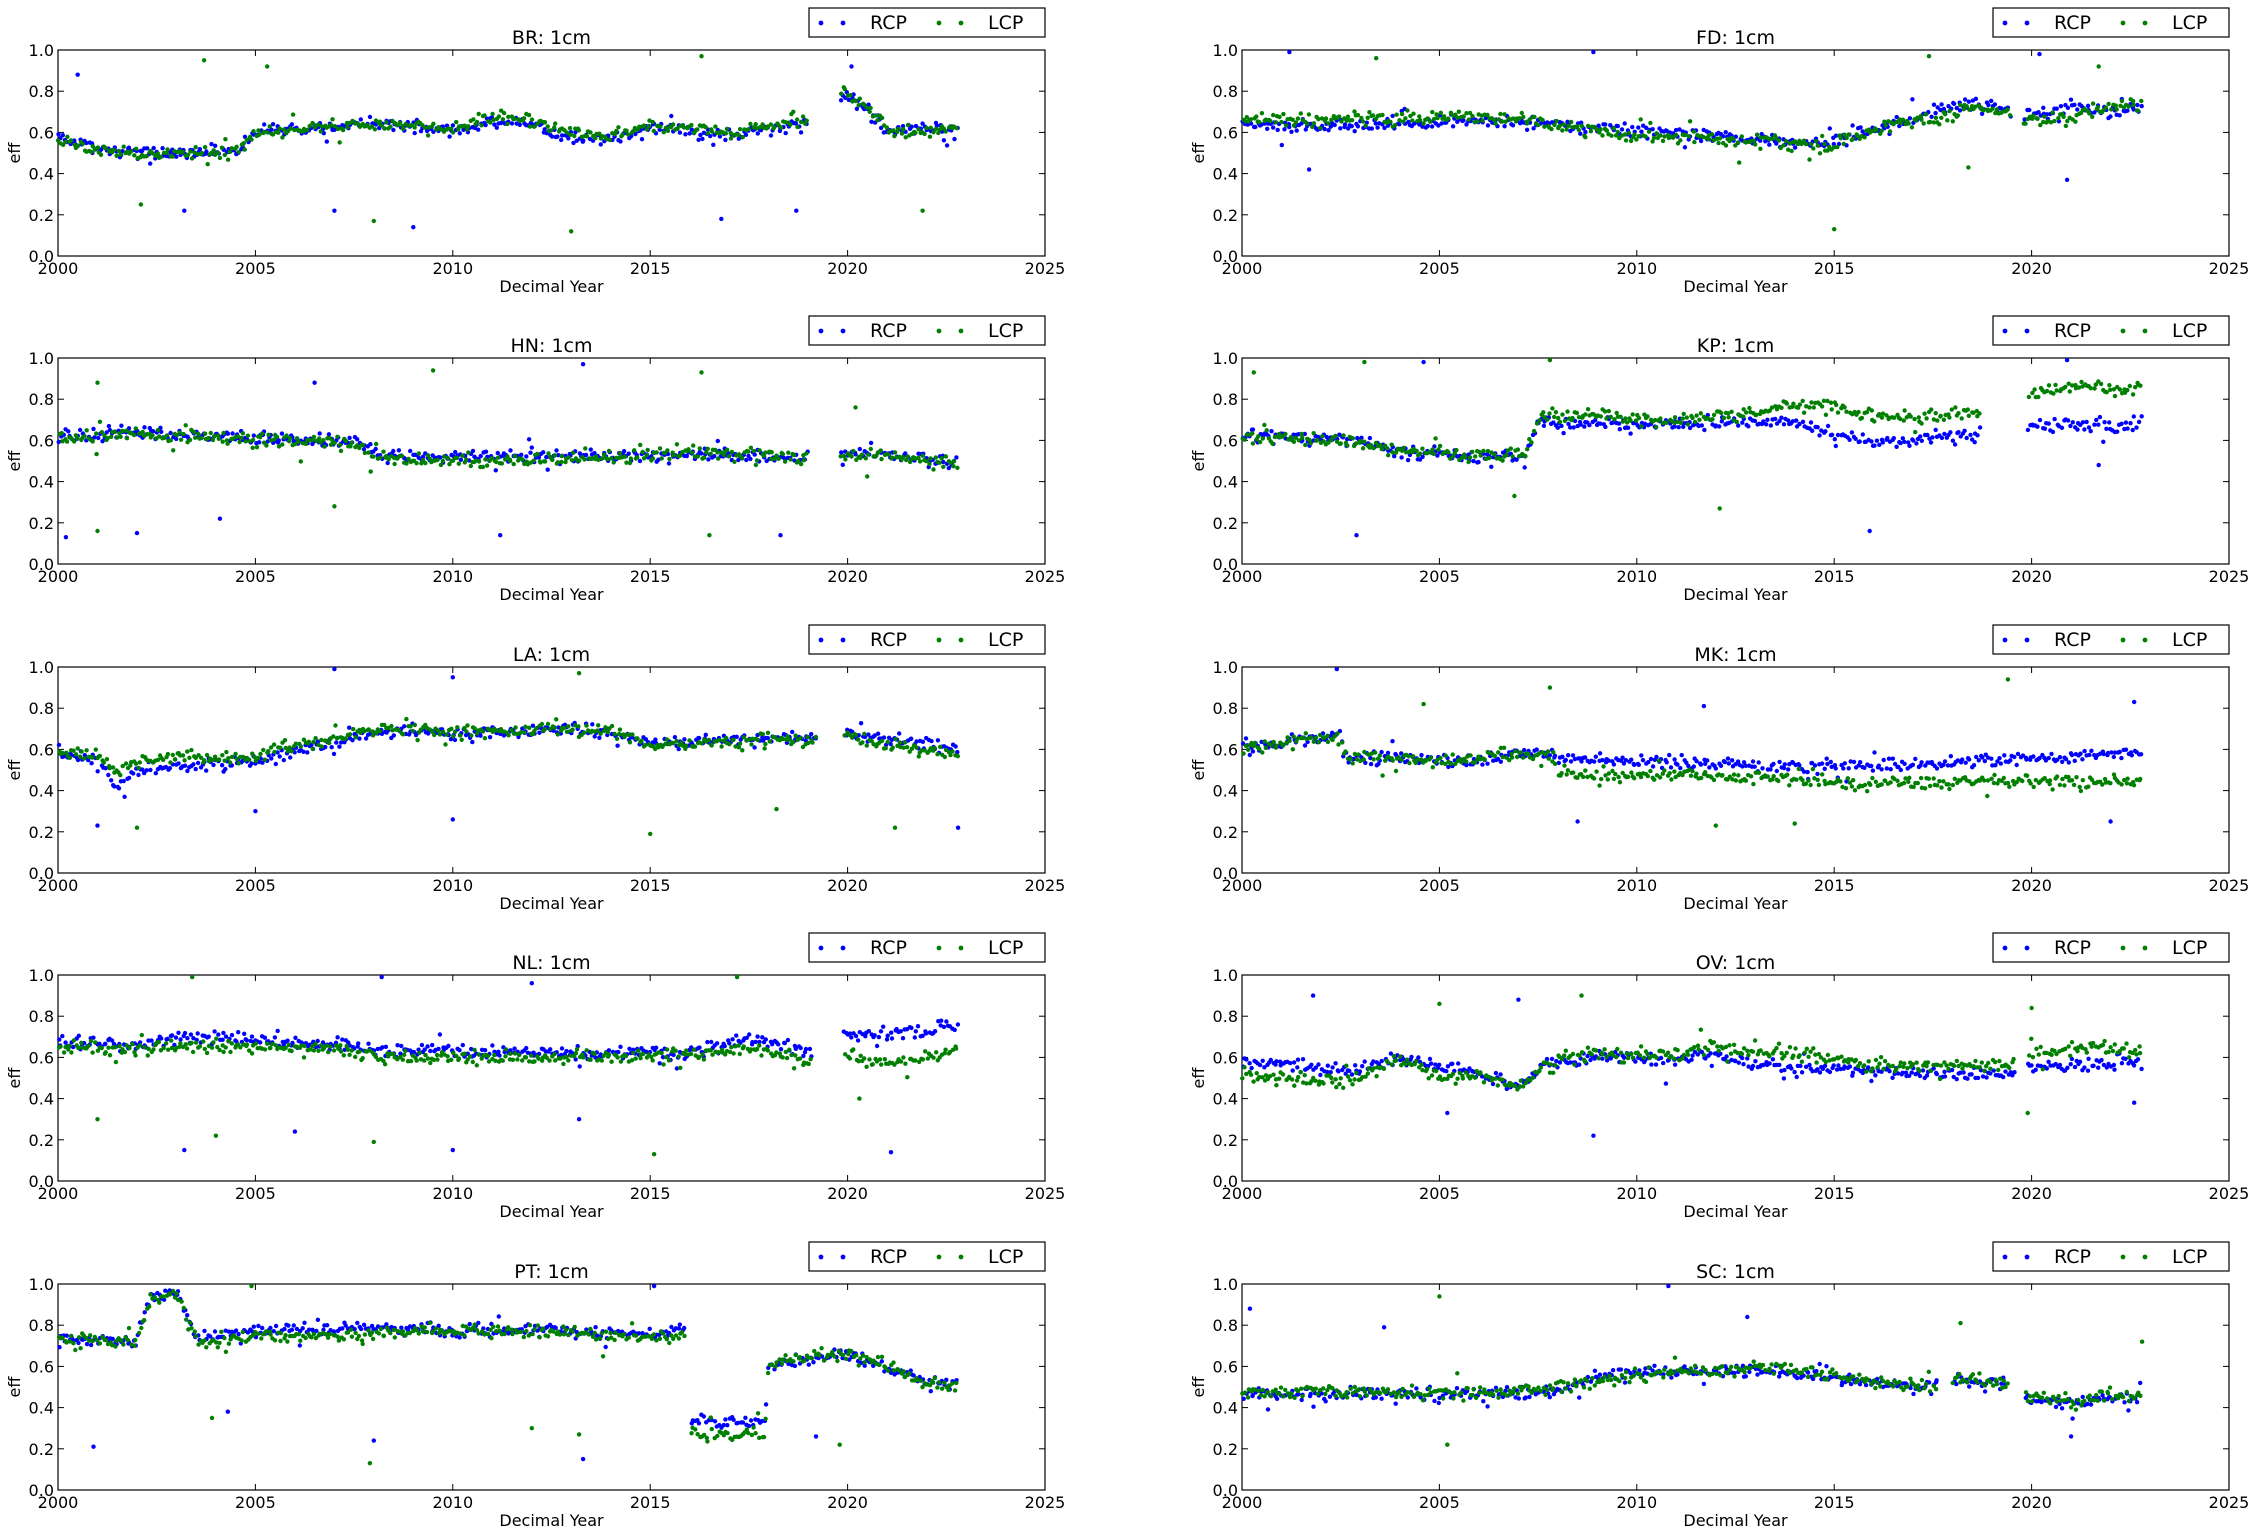  What do you see at coordinates (927, 639) in the screenshot?
I see `legend: RCP LCP` at bounding box center [927, 639].